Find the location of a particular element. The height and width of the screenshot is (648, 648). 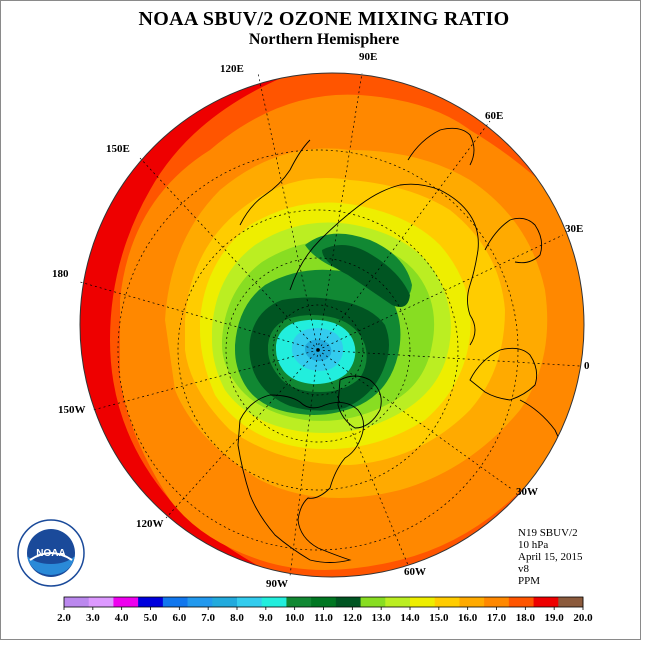

info-level: 10 hPa is located at coordinates (533, 545).